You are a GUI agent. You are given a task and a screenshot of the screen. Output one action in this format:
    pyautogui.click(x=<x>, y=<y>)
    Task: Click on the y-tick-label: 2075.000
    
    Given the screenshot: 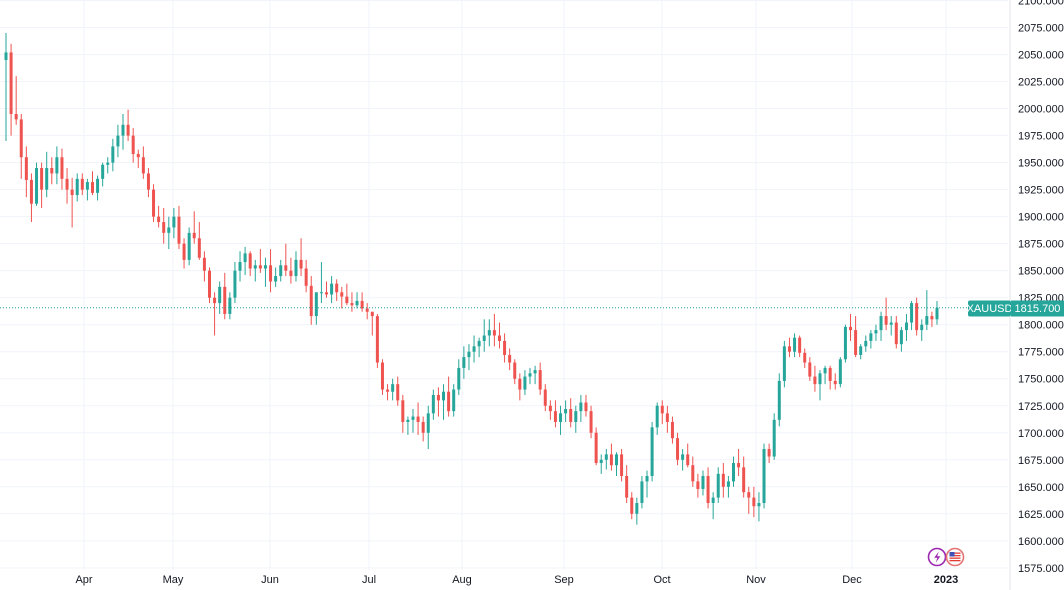 What is the action you would take?
    pyautogui.click(x=1041, y=29)
    